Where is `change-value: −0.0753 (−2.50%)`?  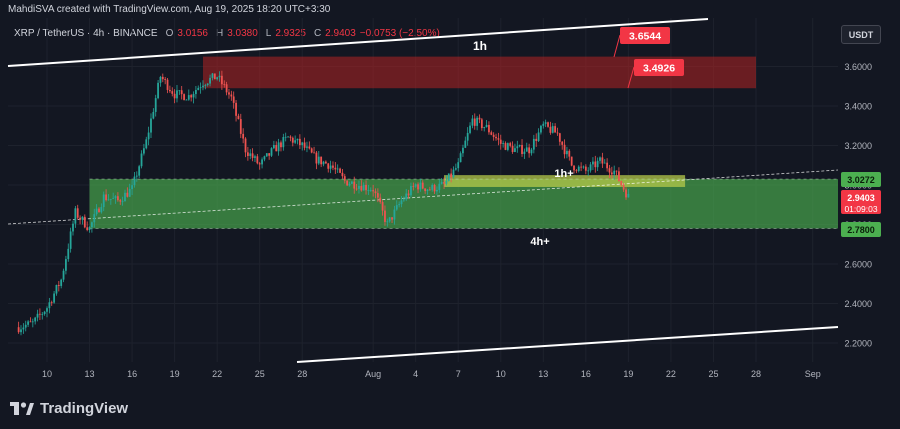
change-value: −0.0753 (−2.50%) is located at coordinates (399, 33).